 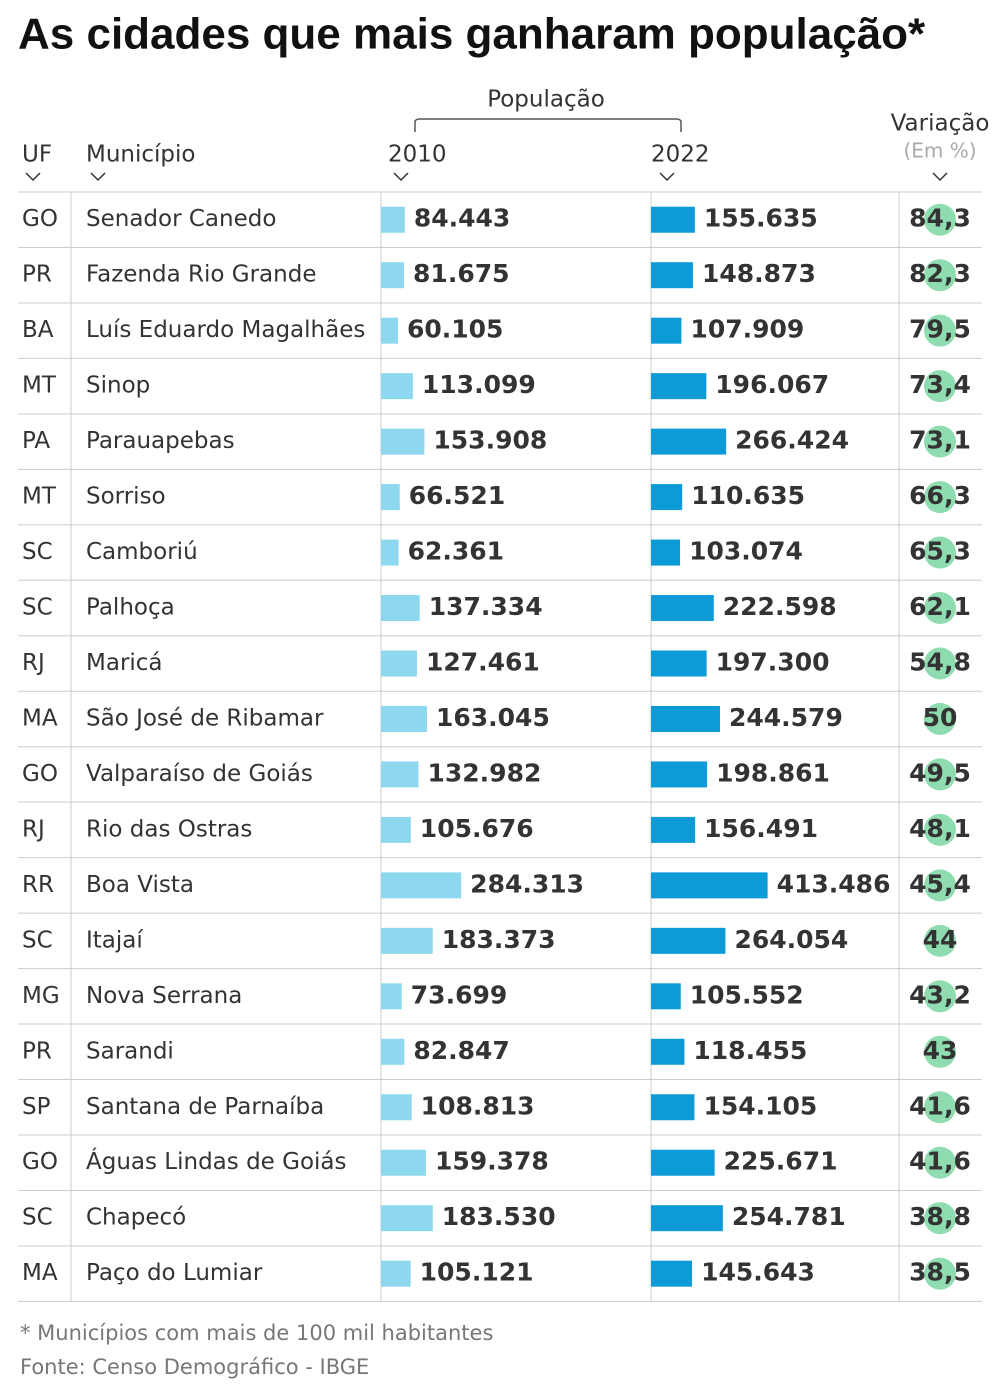 I want to click on value-label: 266.424, so click(x=792, y=440).